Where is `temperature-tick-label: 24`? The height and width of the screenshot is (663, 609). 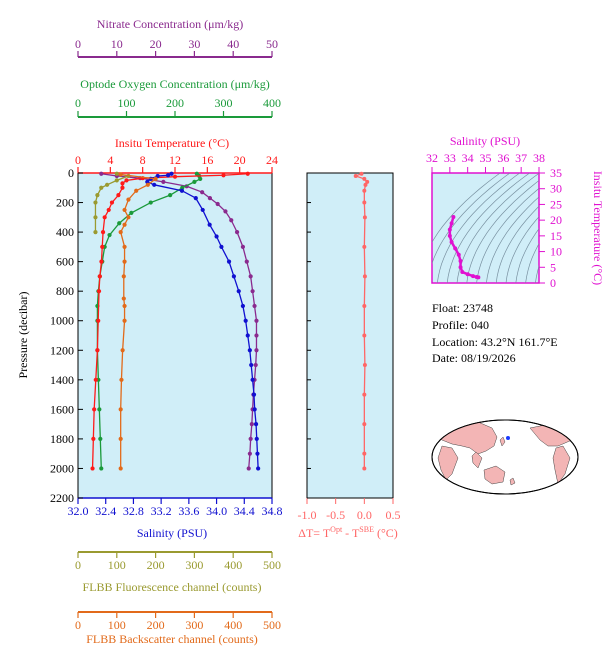 temperature-tick-label: 24 is located at coordinates (272, 160).